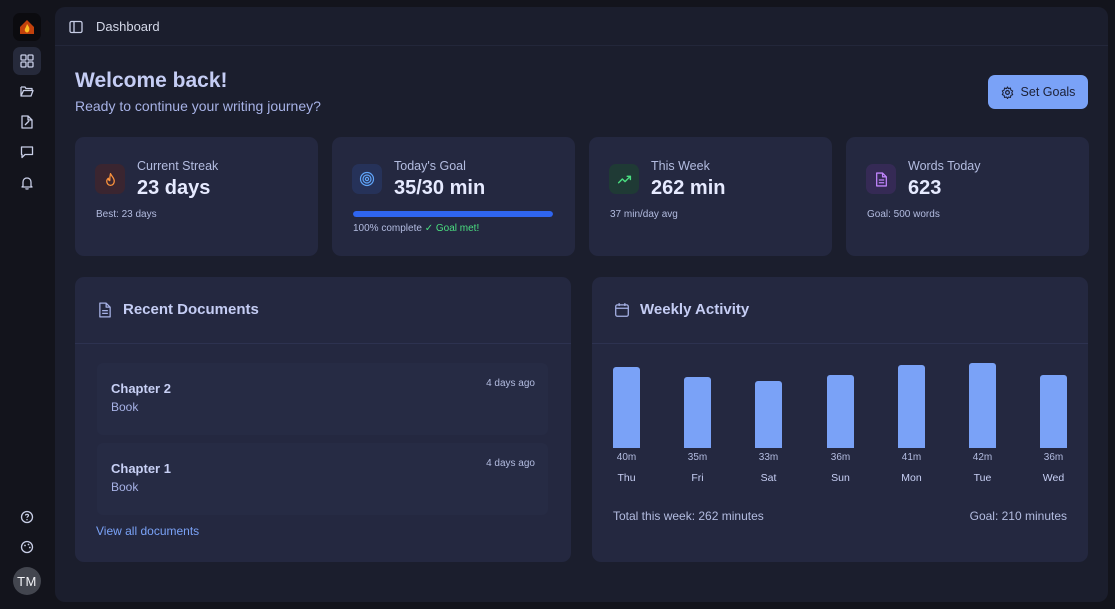 This screenshot has height=609, width=1115. I want to click on chart-day-label: Wed, so click(1053, 478).